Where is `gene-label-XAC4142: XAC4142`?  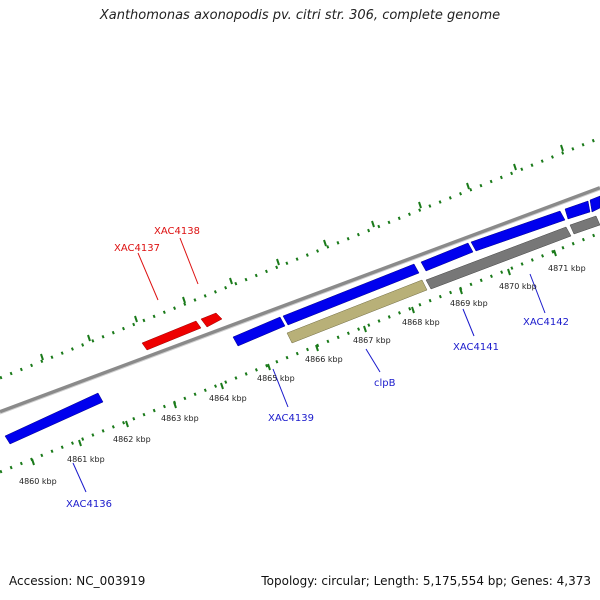 gene-label-XAC4142: XAC4142 is located at coordinates (546, 322).